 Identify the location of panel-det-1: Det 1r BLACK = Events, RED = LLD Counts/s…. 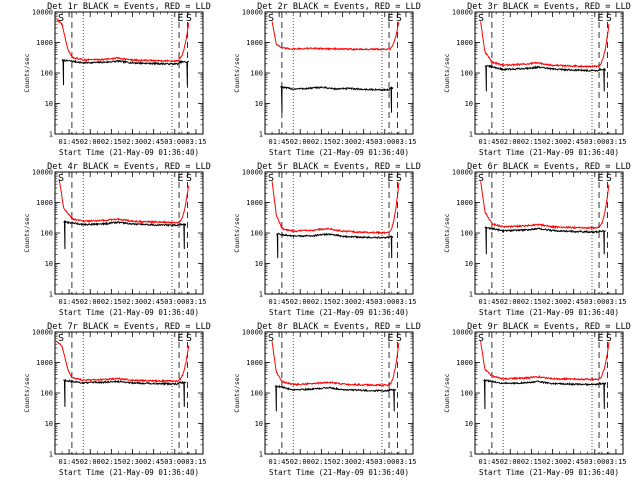
(117, 79).